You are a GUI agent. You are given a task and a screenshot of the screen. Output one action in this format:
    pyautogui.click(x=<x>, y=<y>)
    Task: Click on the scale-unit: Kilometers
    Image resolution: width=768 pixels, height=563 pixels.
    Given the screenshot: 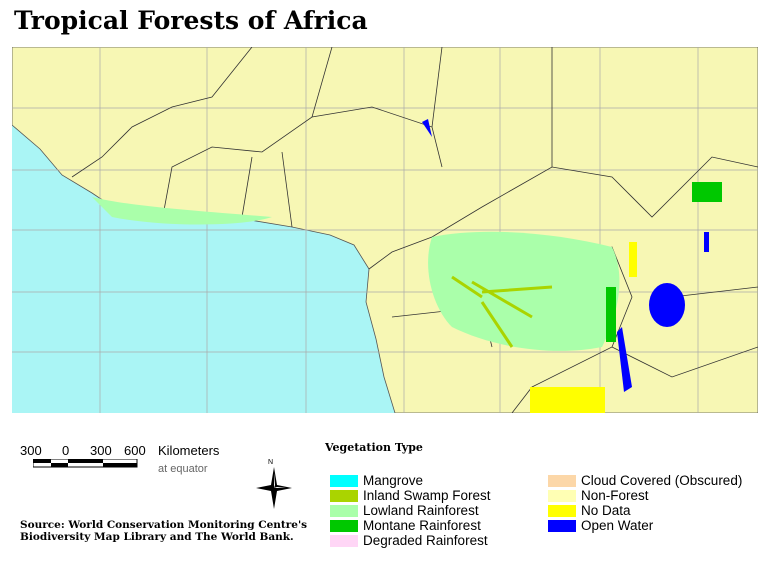 What is the action you would take?
    pyautogui.click(x=189, y=450)
    